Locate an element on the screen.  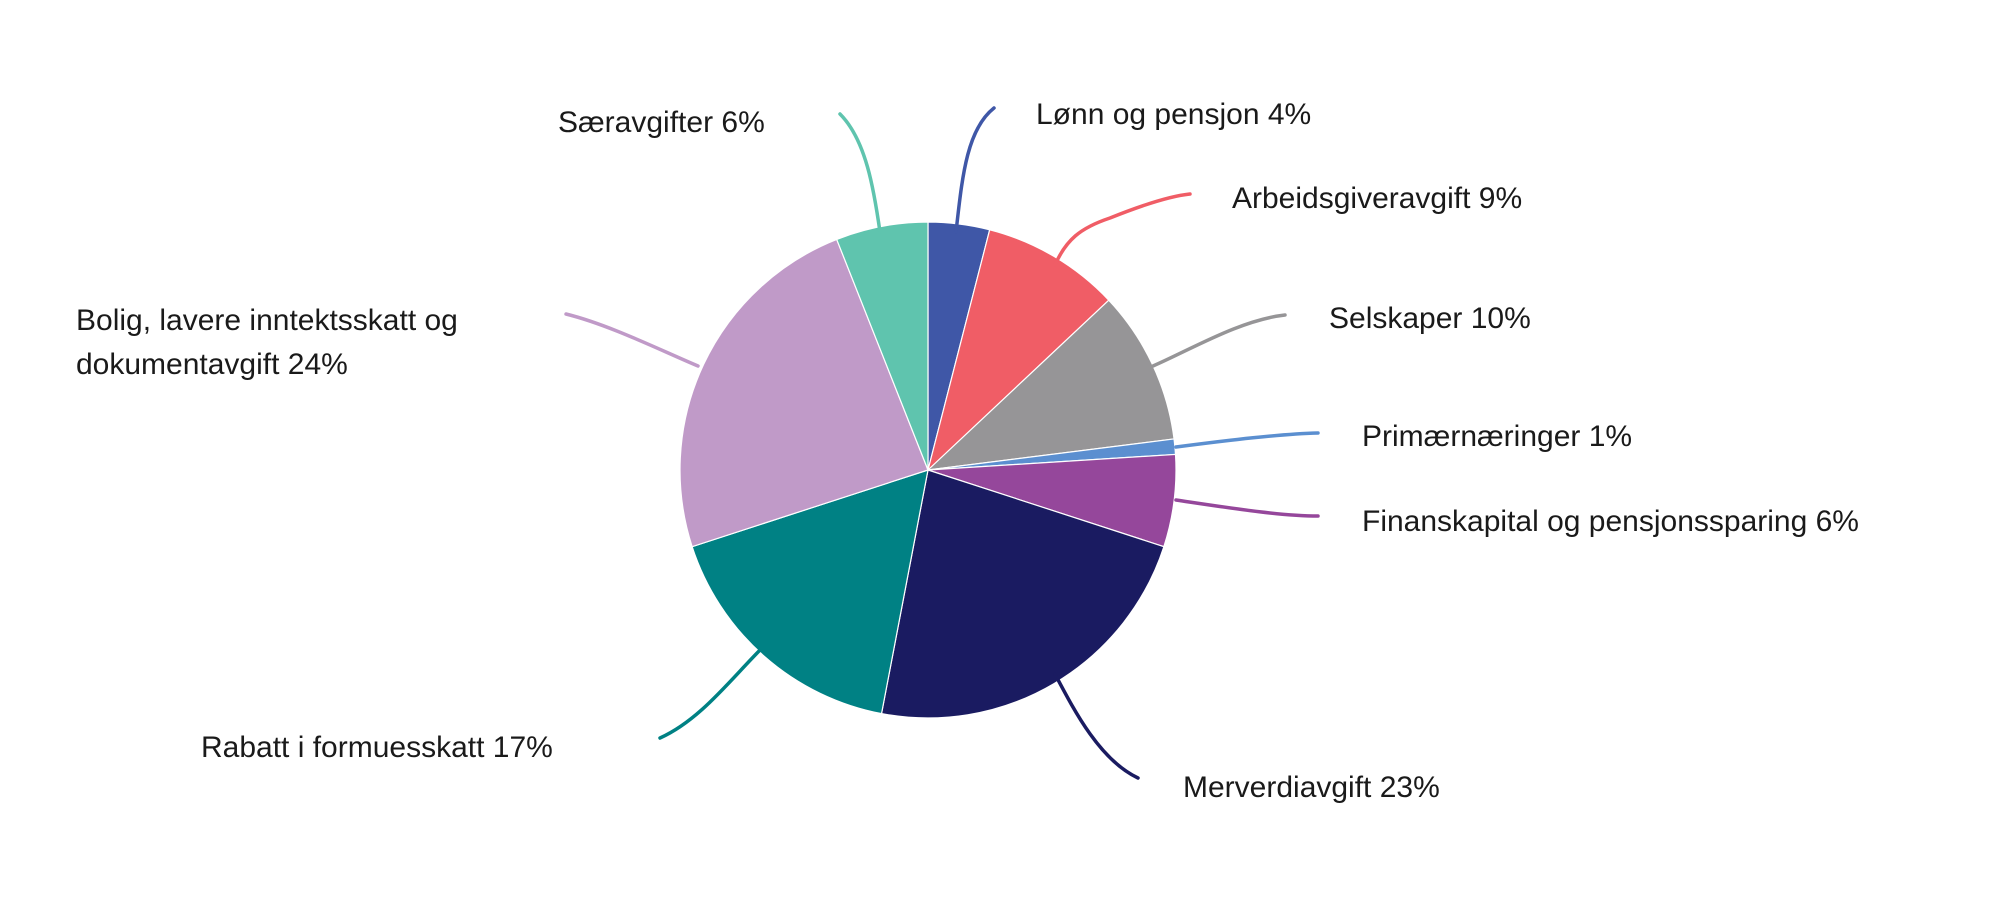
pie-slices is located at coordinates (928, 470).